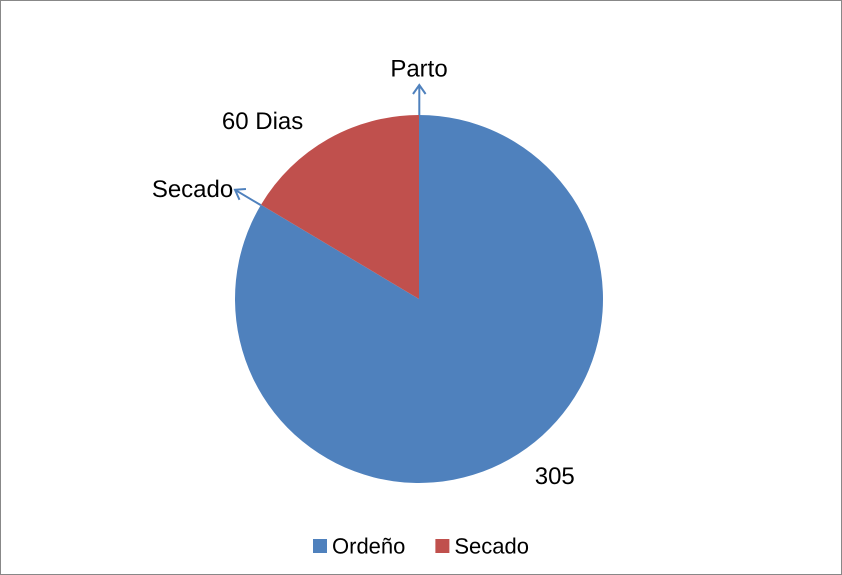  What do you see at coordinates (263, 122) in the screenshot?
I see `data-label: 60 Dias` at bounding box center [263, 122].